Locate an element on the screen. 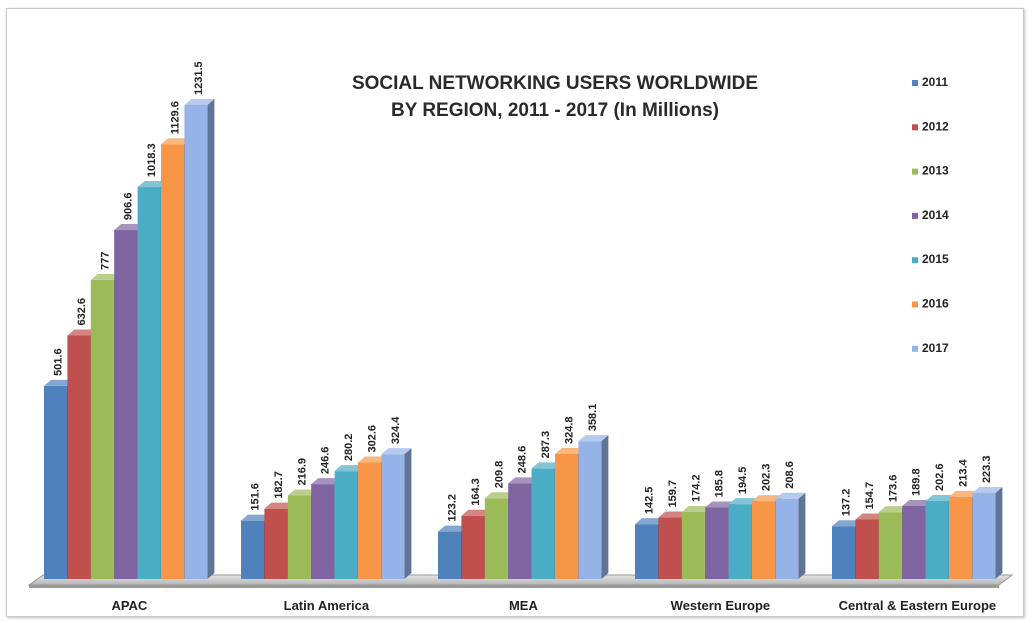  value-label: 1231.5 is located at coordinates (199, 78).